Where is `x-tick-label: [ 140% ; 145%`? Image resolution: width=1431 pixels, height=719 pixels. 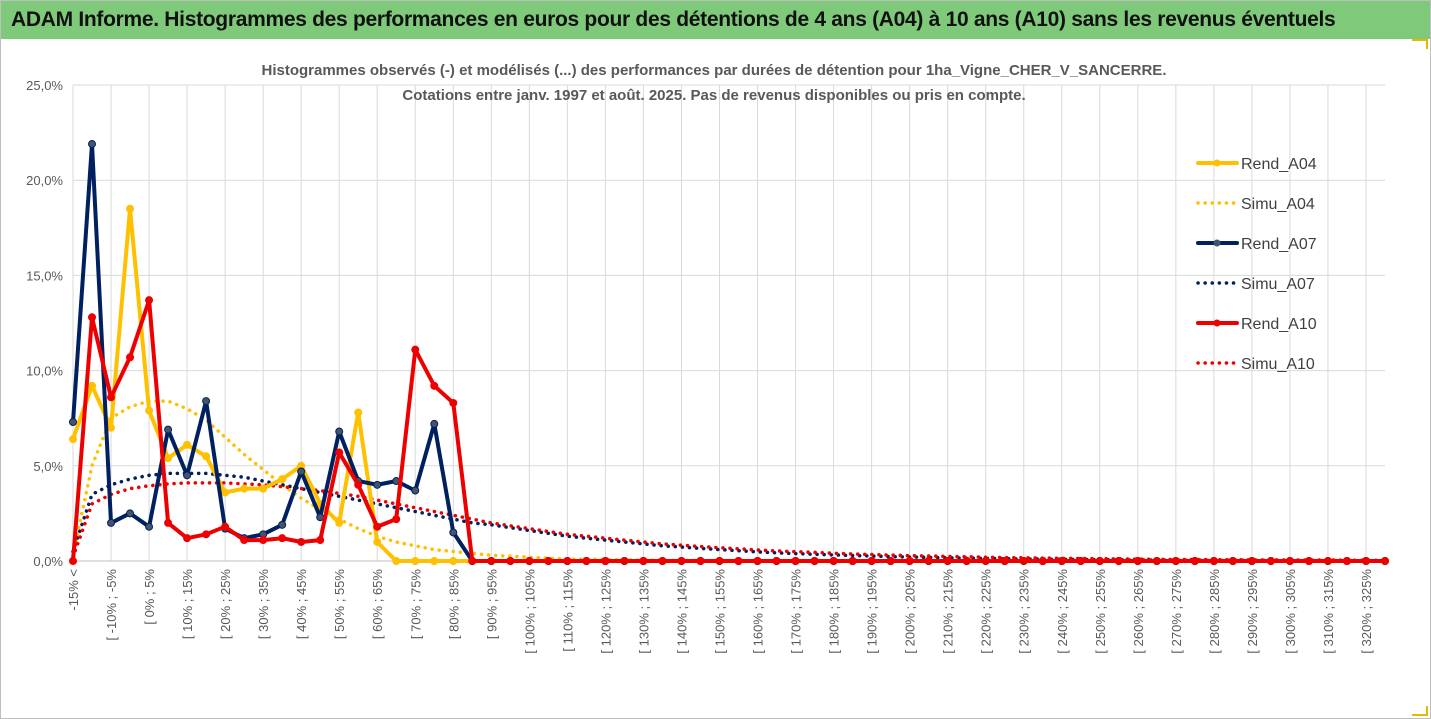 x-tick-label: [ 140% ; 145% is located at coordinates (681, 611).